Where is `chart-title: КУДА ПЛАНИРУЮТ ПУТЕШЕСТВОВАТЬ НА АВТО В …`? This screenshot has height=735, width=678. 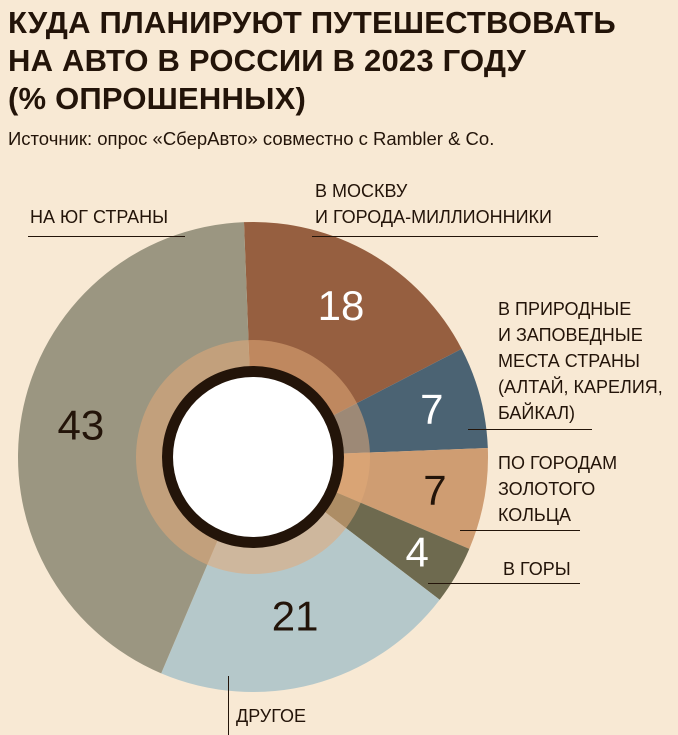 chart-title: КУДА ПЛАНИРУЮТ ПУТЕШЕСТВОВАТЬ НА АВТО В … is located at coordinates (312, 61).